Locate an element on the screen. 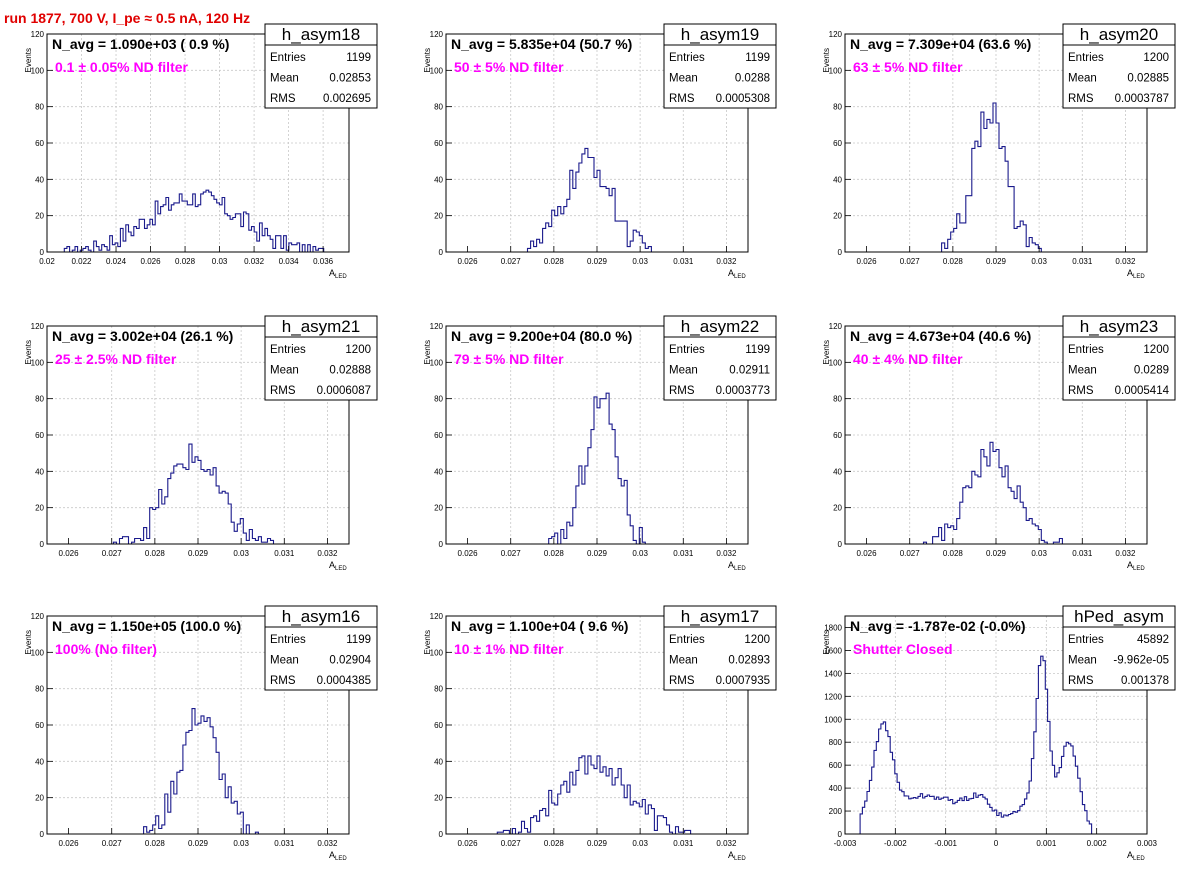 The image size is (1196, 872). stats-value: 0.0006087 is located at coordinates (344, 391).